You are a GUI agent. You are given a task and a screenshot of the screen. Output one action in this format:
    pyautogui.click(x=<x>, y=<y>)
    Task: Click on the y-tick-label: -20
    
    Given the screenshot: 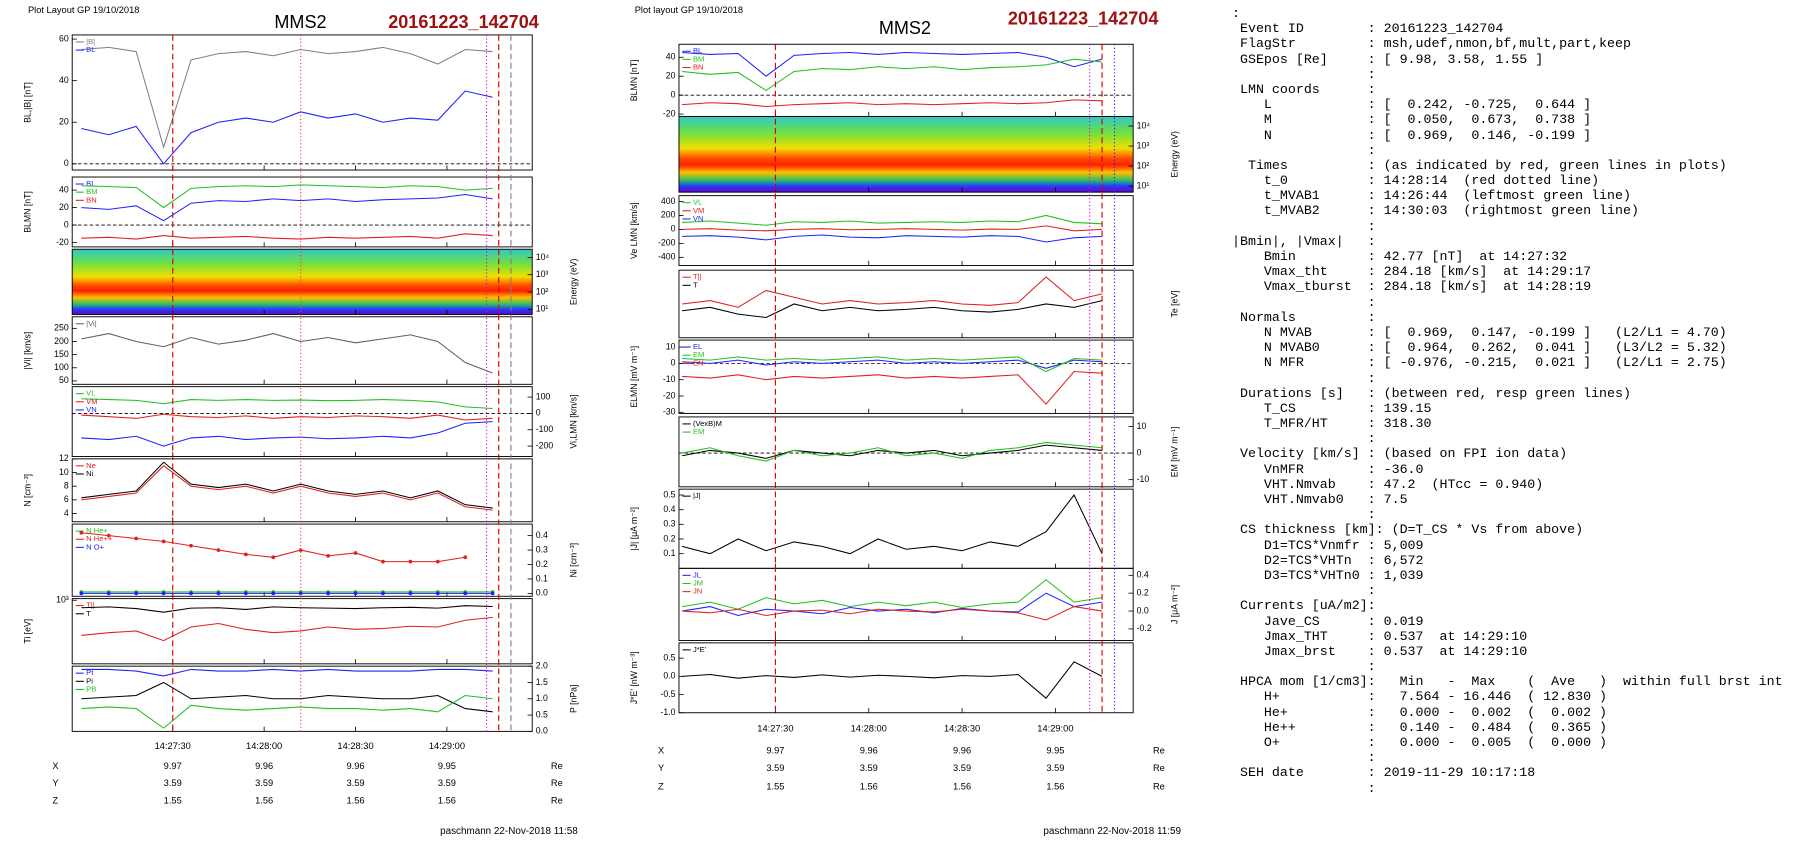 What is the action you would take?
    pyautogui.click(x=669, y=395)
    